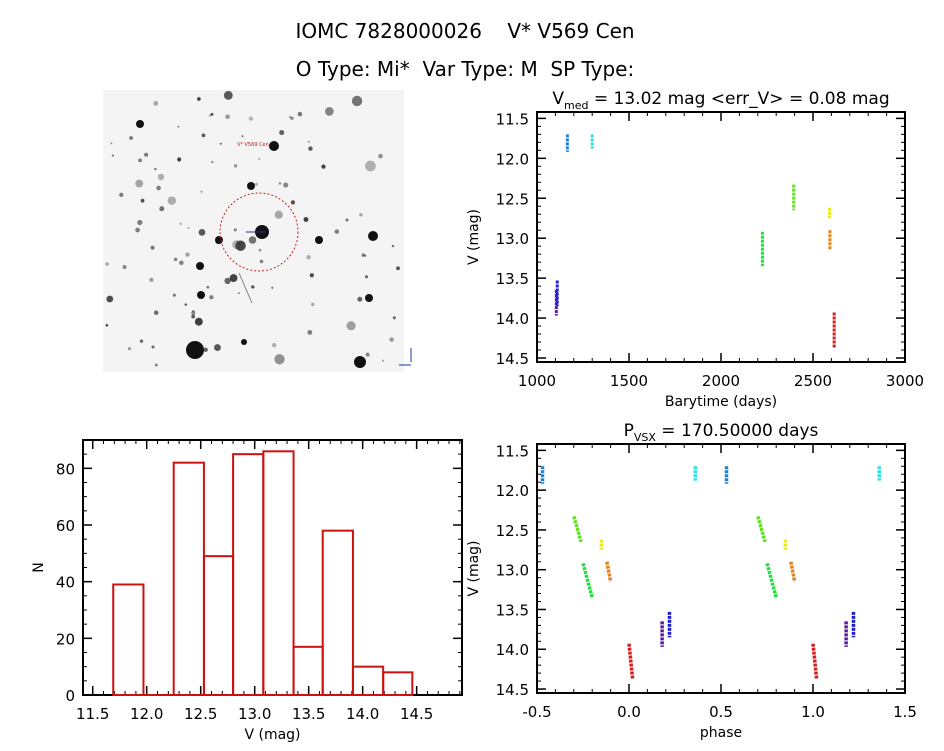 The image size is (944, 751). What do you see at coordinates (416, 714) in the screenshot?
I see `x-tick-label: 14.5` at bounding box center [416, 714].